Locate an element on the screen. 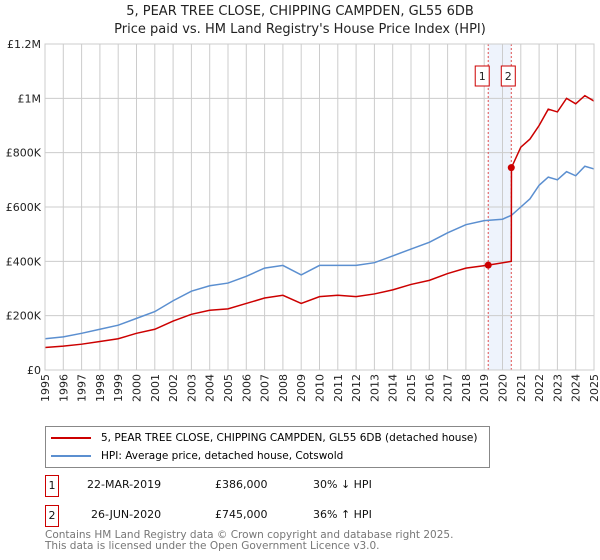 The width and height of the screenshot is (600, 560). x-tick-label: 2010 is located at coordinates (320, 388).